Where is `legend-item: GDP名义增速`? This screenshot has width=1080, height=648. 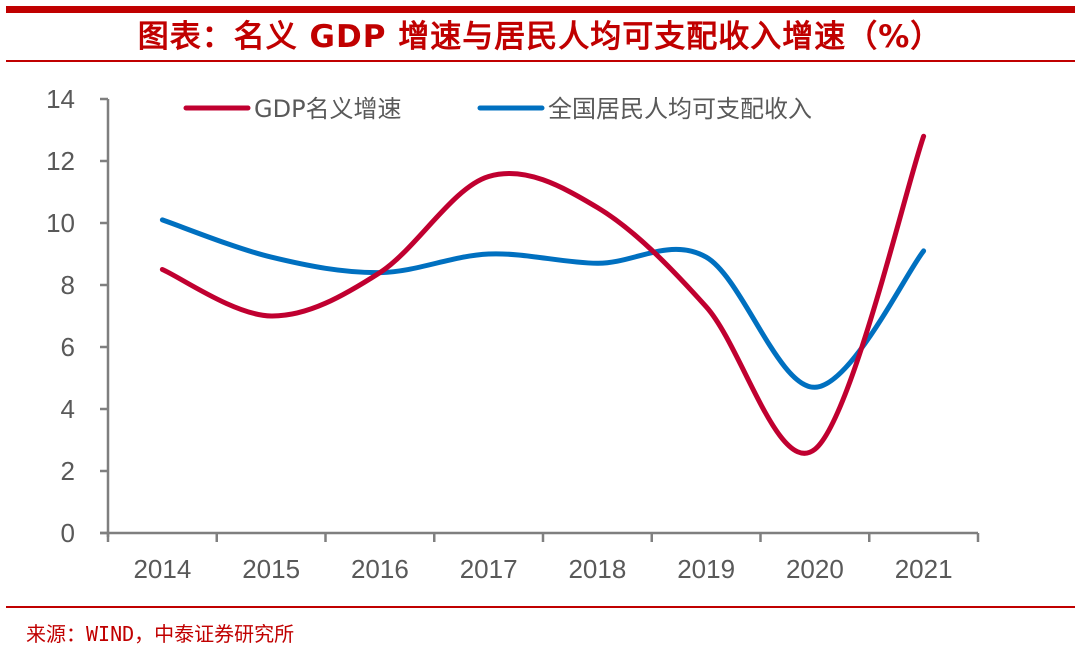
legend-item: GDP名义增速 is located at coordinates (292, 109).